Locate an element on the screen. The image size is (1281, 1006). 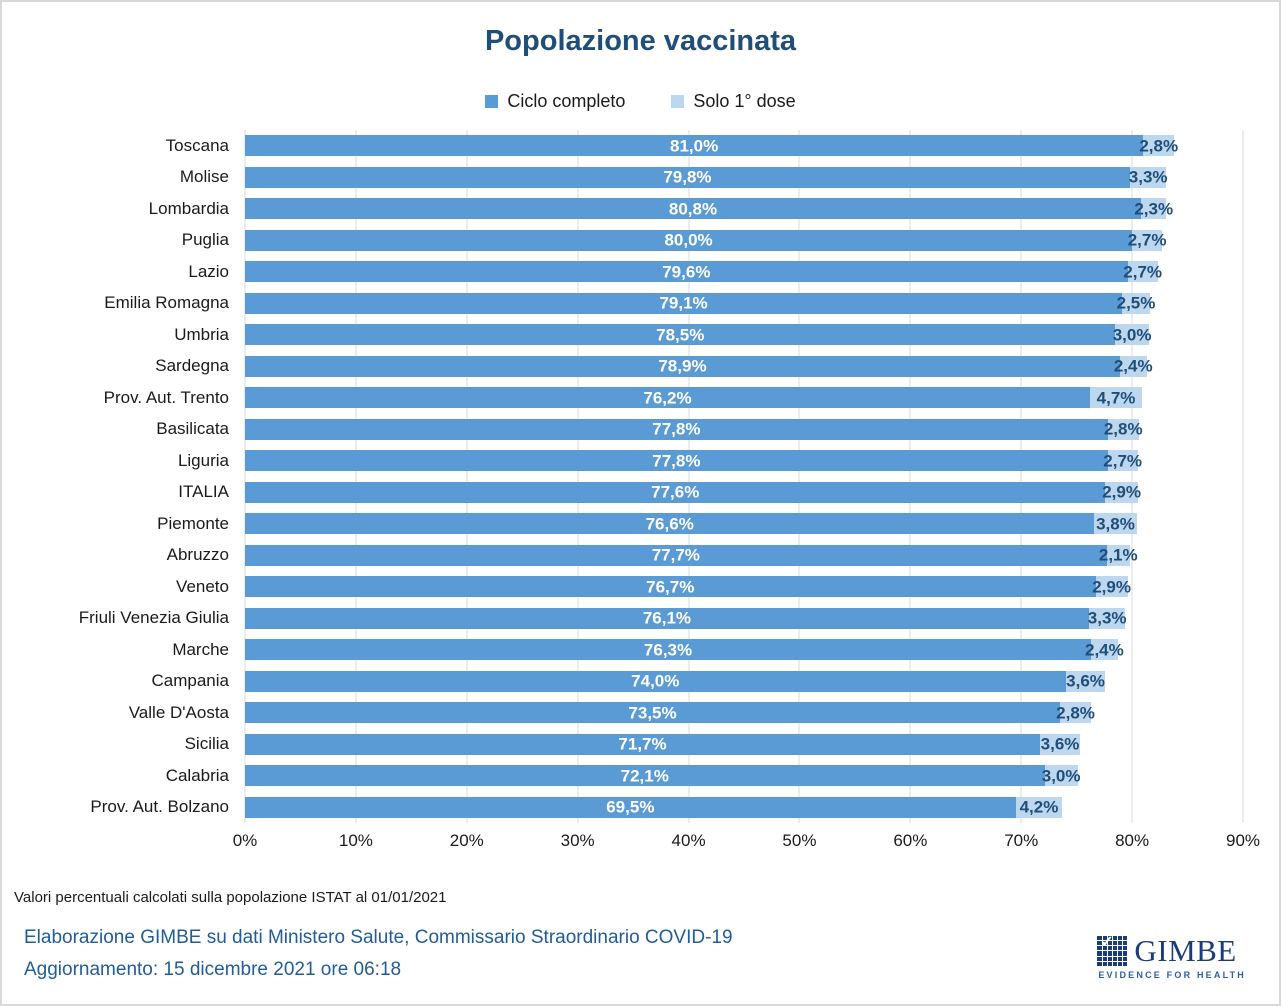
gimbe-logo-top: ✓ GIMBE is located at coordinates (1167, 950).